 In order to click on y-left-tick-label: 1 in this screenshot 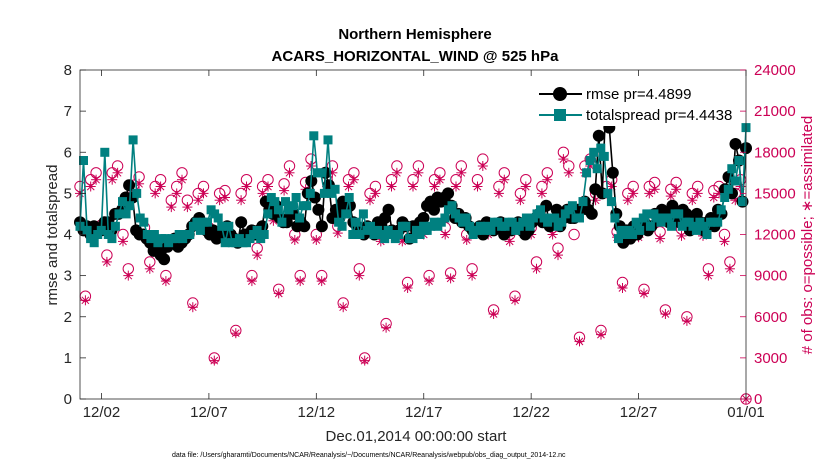, I will do `click(68, 358)`.